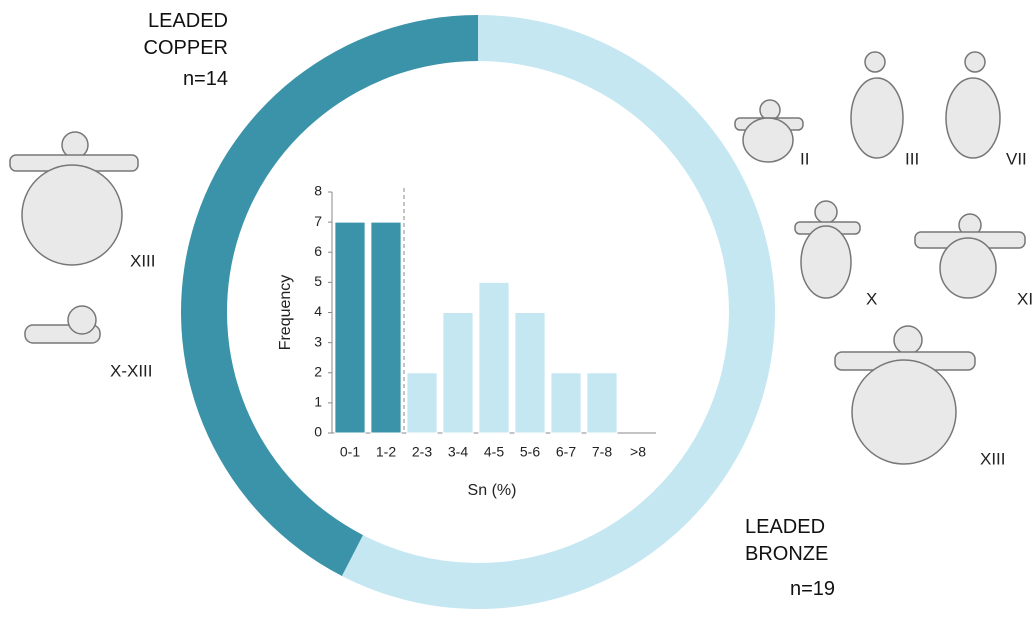 Image resolution: width=1034 pixels, height=620 pixels. Describe the element at coordinates (131, 370) in the screenshot. I see `image-label: X-XIII` at that location.